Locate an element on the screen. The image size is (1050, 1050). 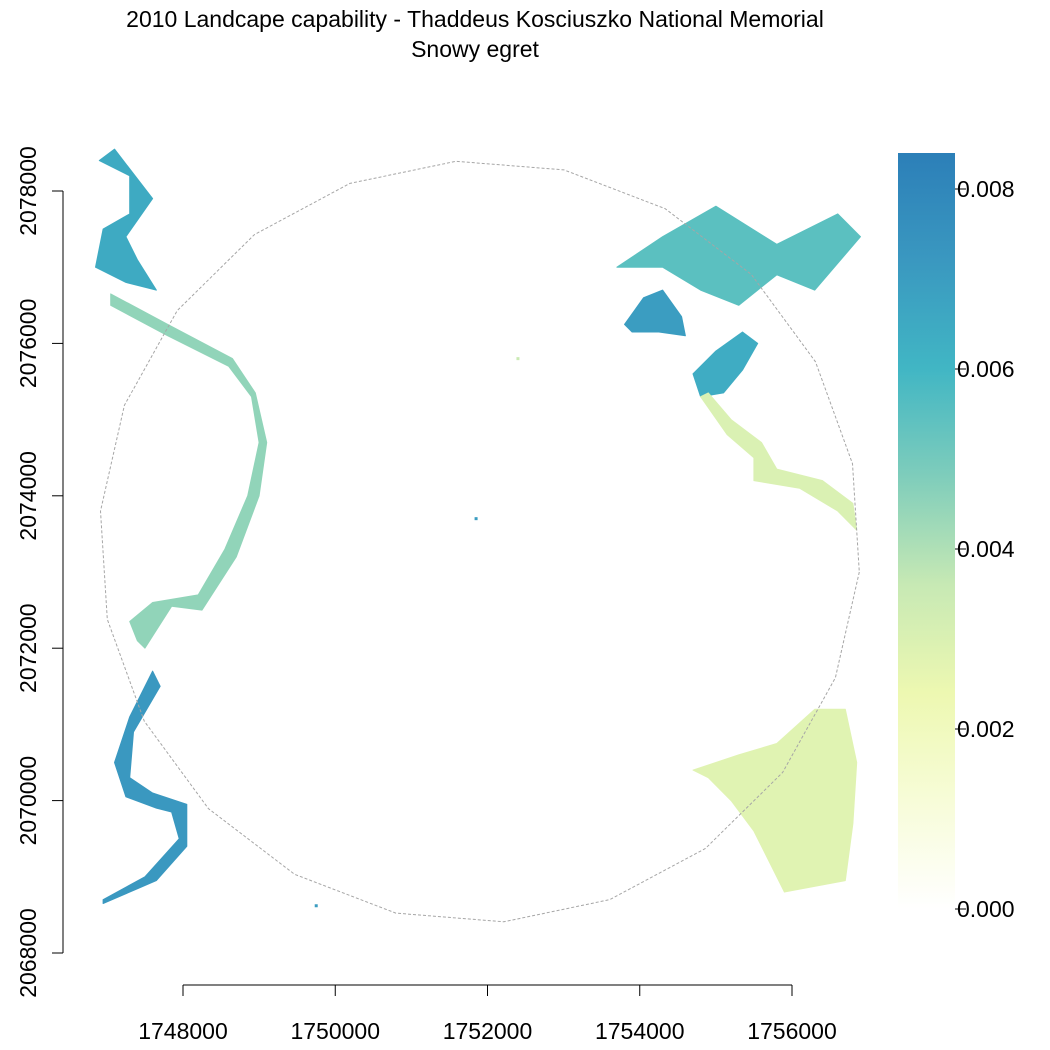
map-subtitle: Snowy egret is located at coordinates (475, 49).